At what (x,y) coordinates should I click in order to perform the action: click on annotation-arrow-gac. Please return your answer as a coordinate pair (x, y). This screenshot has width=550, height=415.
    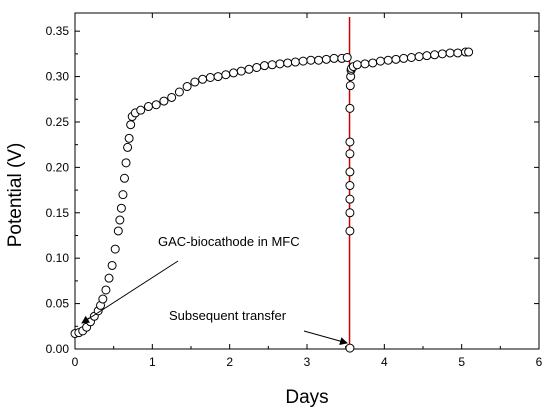
    Looking at the image, I should click on (130, 292).